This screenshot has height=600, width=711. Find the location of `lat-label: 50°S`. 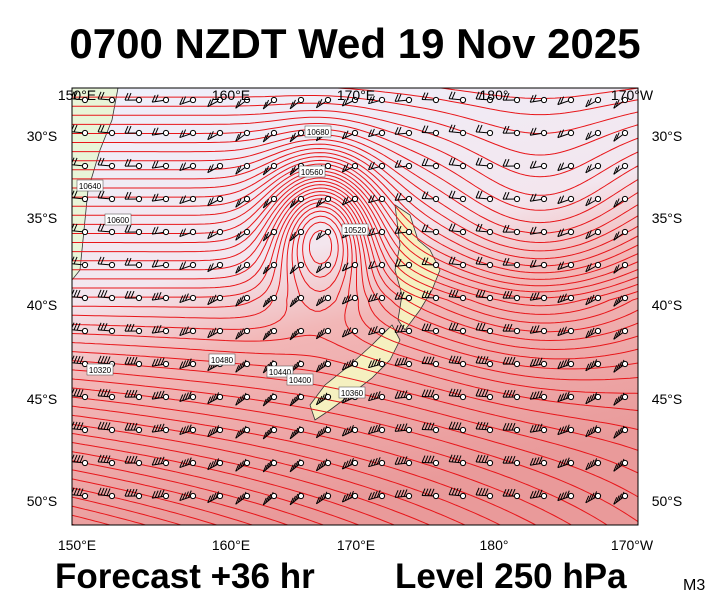

lat-label: 50°S is located at coordinates (667, 501).